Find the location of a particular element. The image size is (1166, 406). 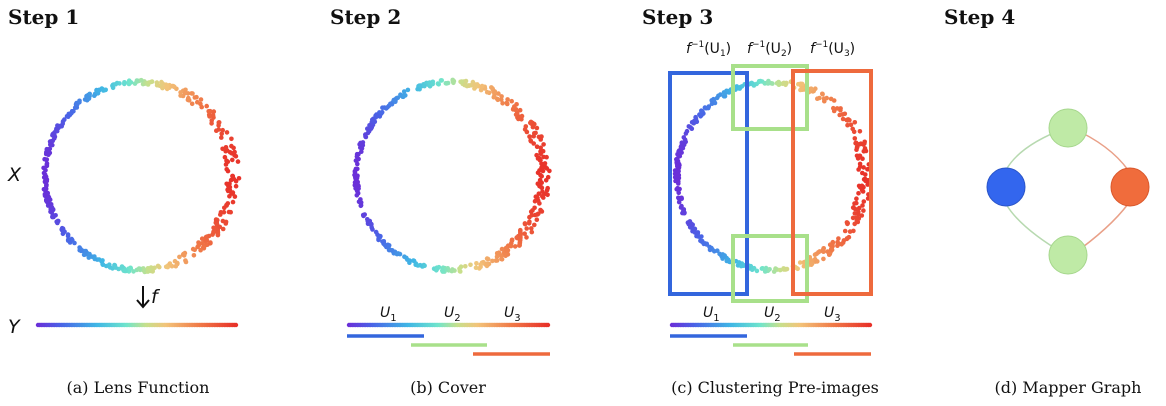

caption-c: (c) Clustering Pre-images is located at coordinates (775, 387).